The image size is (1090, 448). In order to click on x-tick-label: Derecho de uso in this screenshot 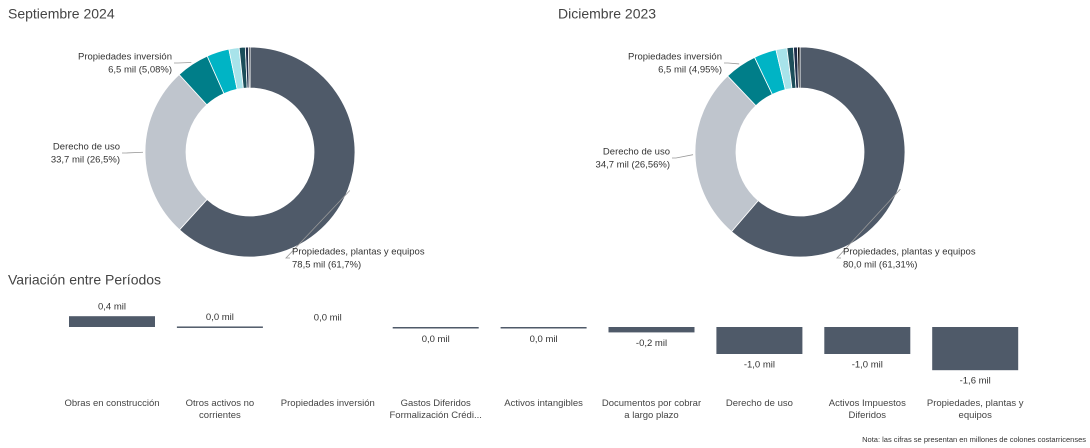, I will do `click(759, 403)`.